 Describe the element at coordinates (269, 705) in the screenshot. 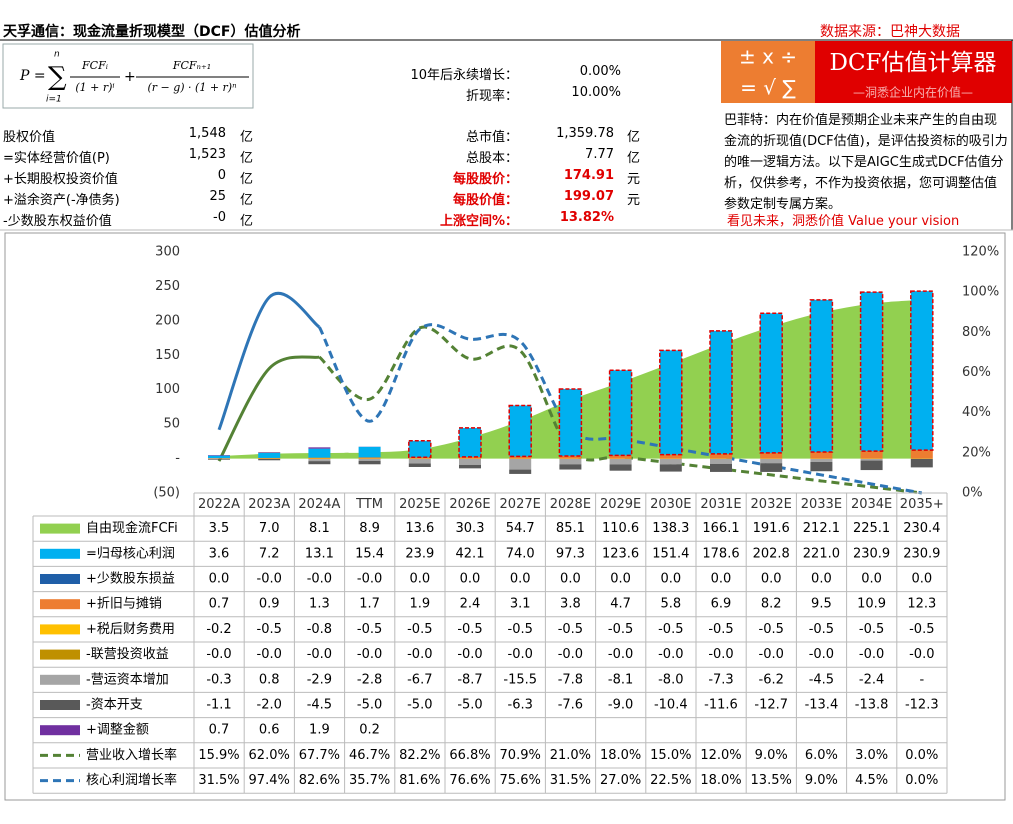

I see `table-cell: -2.0` at that location.